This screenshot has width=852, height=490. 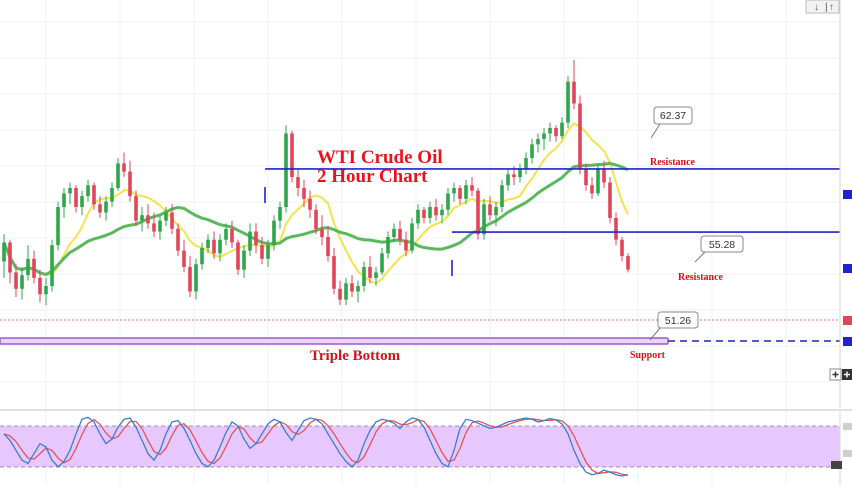 What do you see at coordinates (334, 341) in the screenshot?
I see `support-band` at bounding box center [334, 341].